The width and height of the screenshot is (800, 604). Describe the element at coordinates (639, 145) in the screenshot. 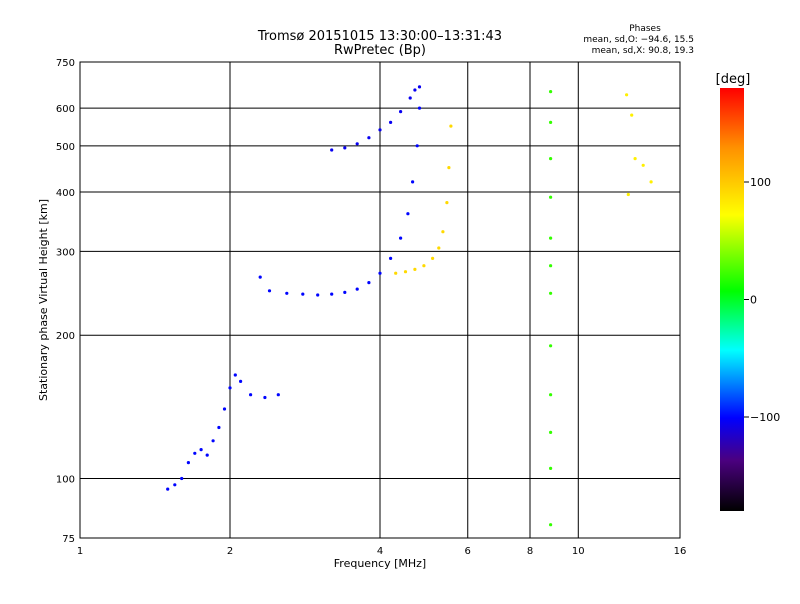

I see `scatter-cluster-12-14-trace` at that location.